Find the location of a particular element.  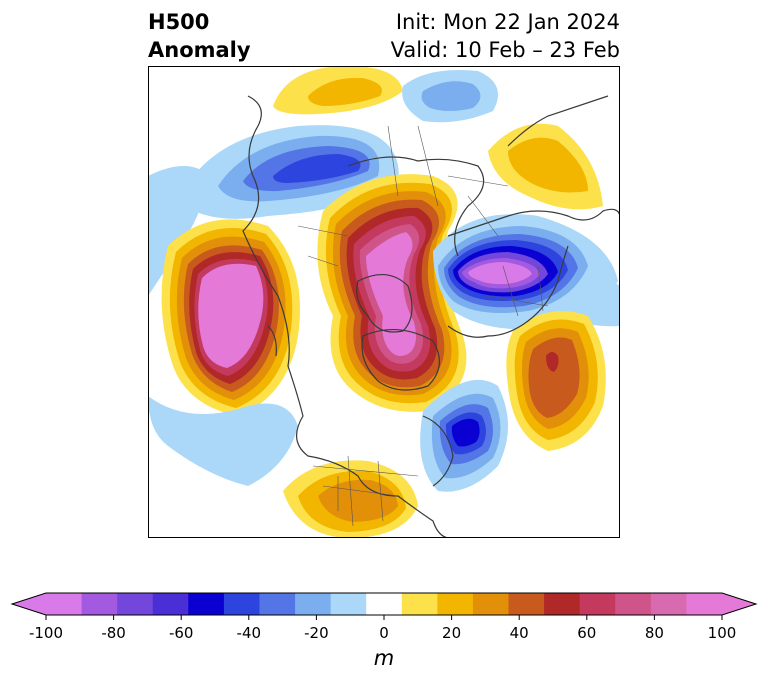

colorbar-tick-label: 80 is located at coordinates (654, 633).